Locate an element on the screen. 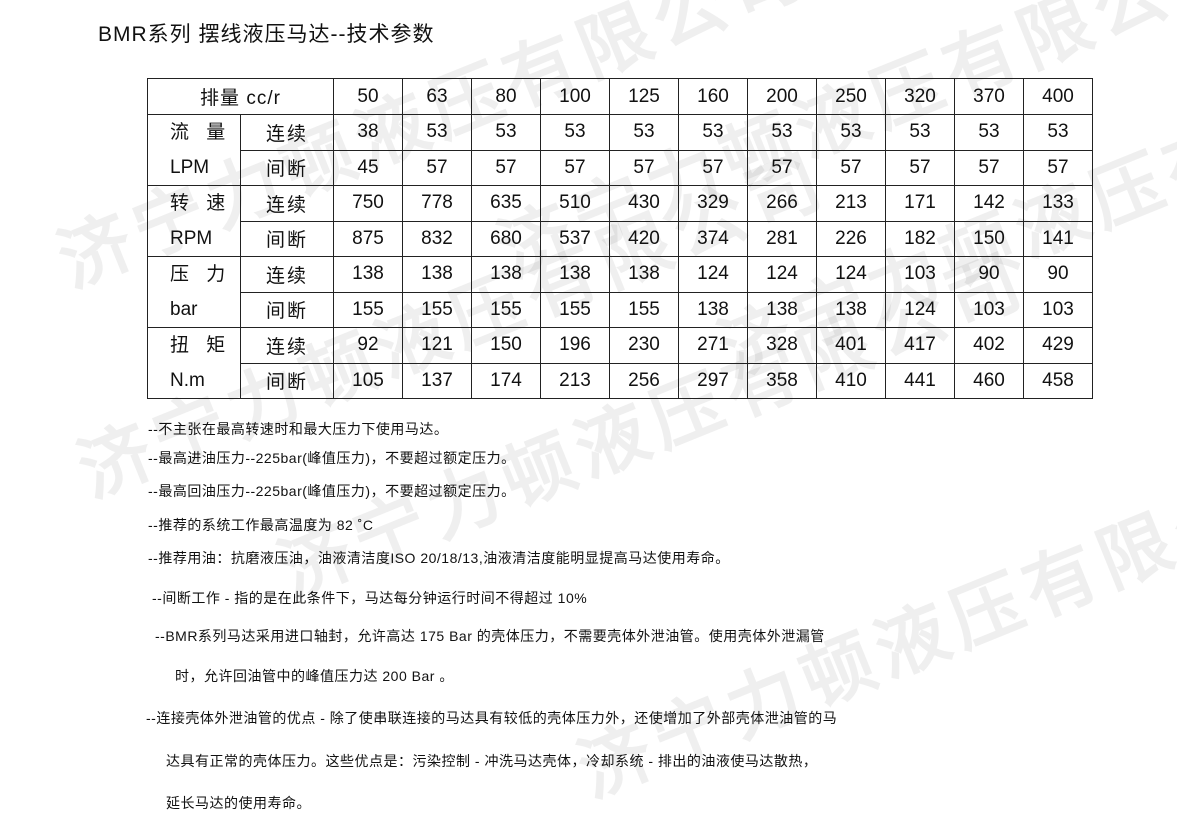 This screenshot has height=830, width=1177. value-cell: 141 is located at coordinates (1058, 238).